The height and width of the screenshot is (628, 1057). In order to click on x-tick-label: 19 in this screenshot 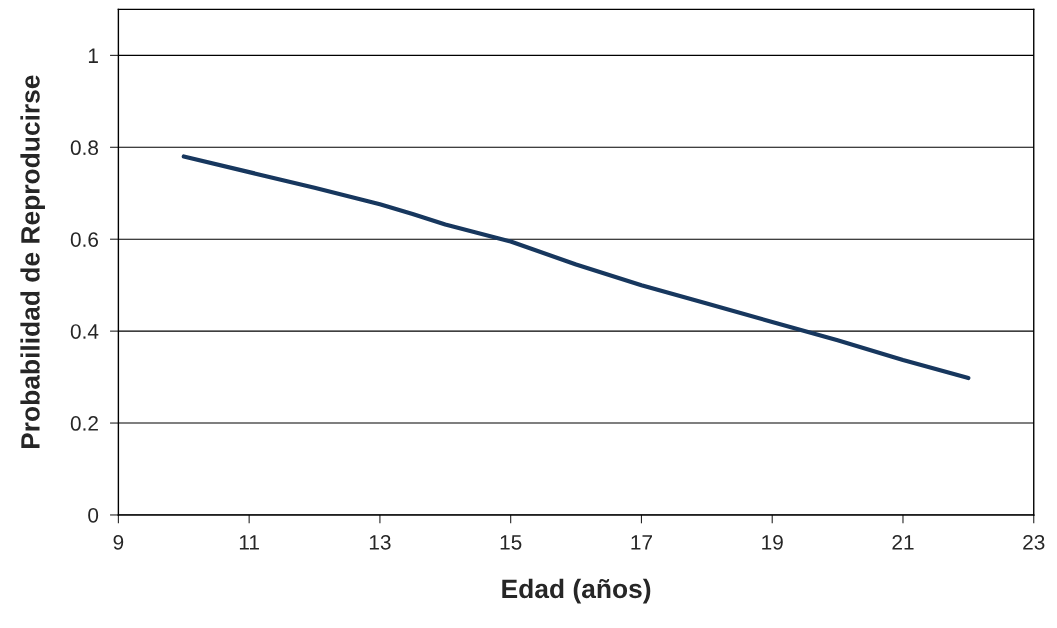, I will do `click(772, 542)`.